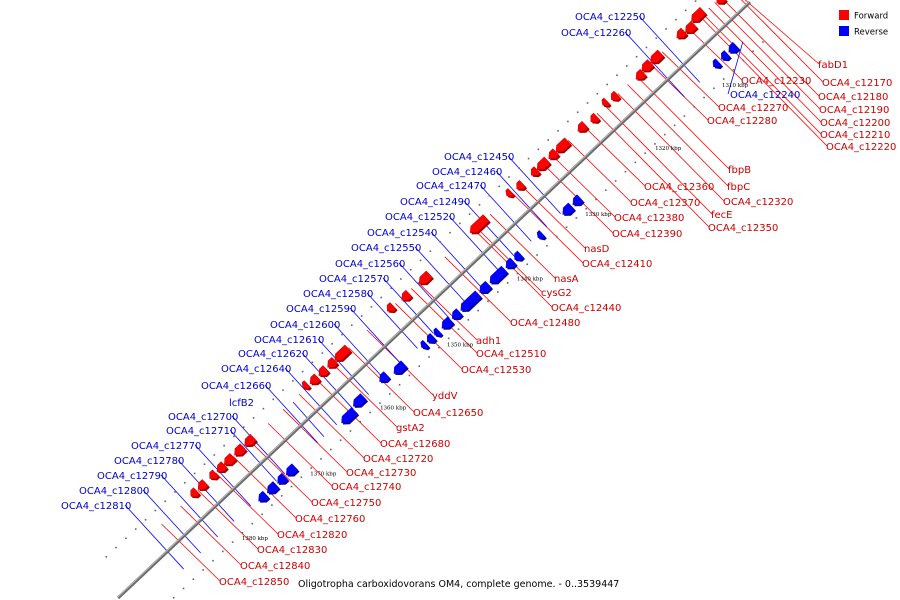 This screenshot has height=600, width=900. Describe the element at coordinates (479, 157) in the screenshot. I see `reverse-gene-label: OCA4_c12450` at that location.